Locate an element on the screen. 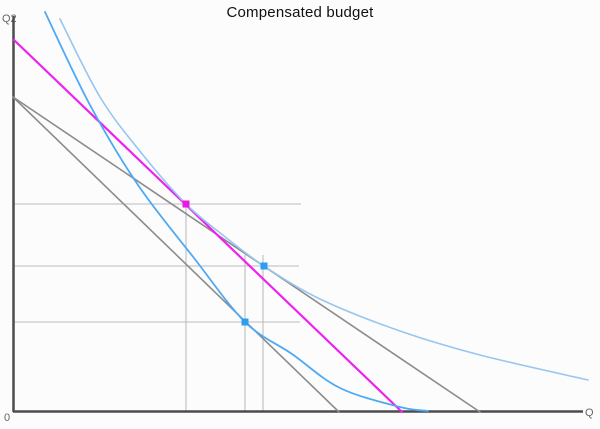 The image size is (600, 429). origin-label: 0 is located at coordinates (7, 418).